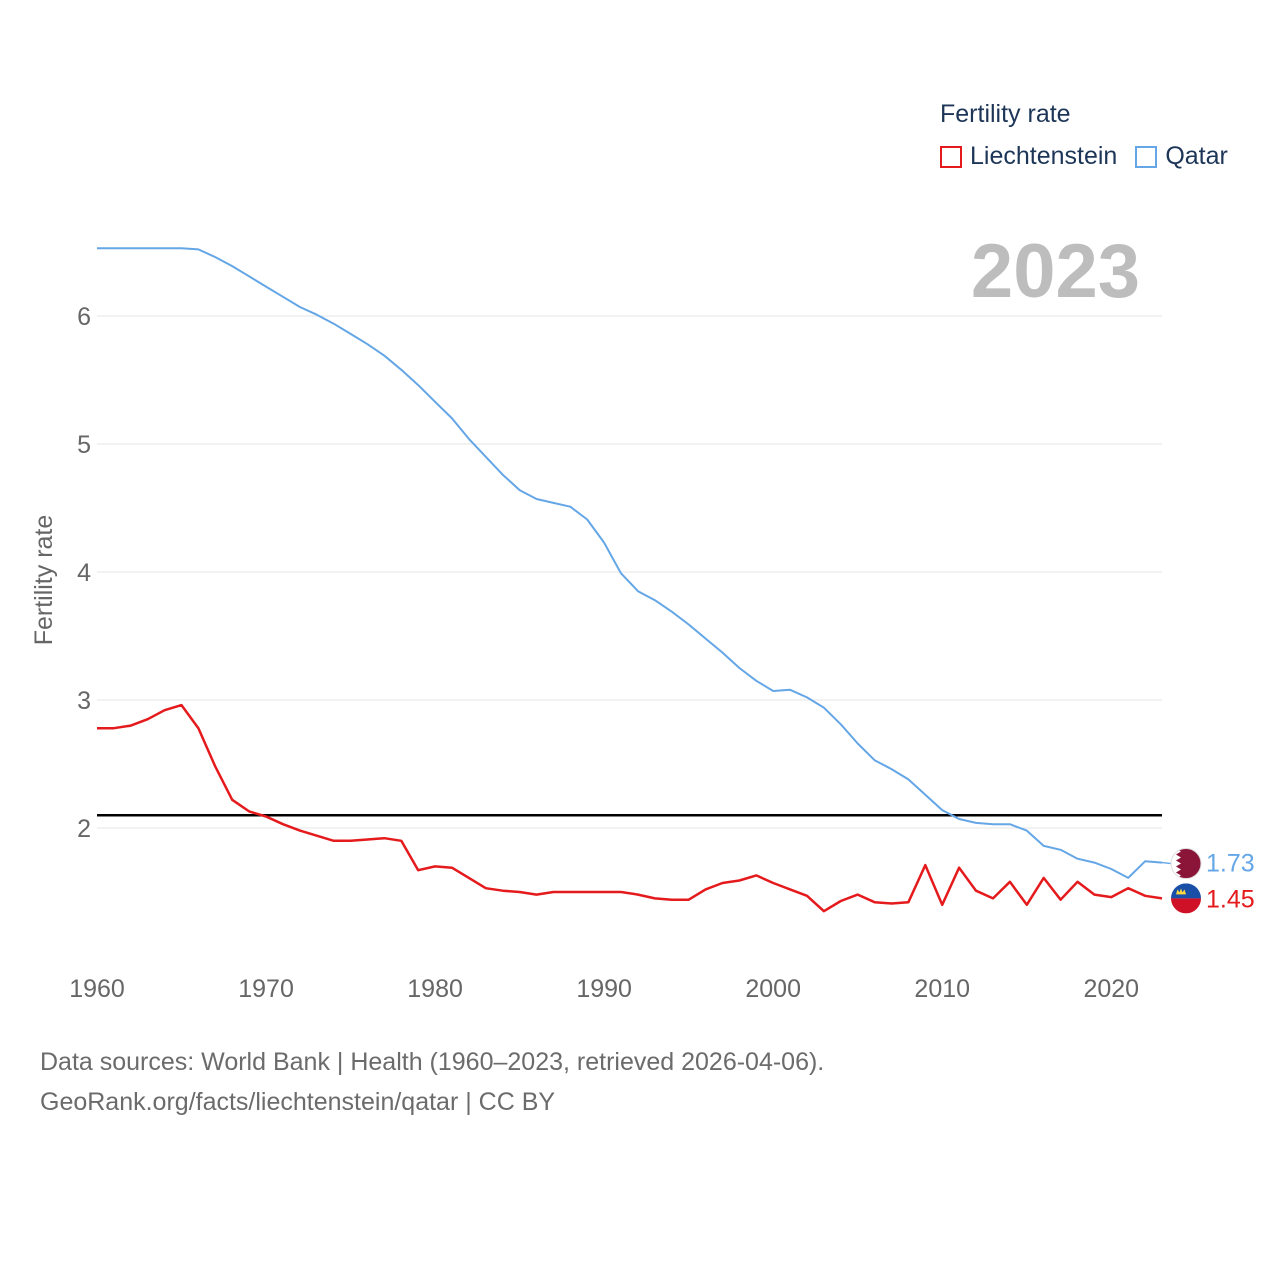 The image size is (1280, 1280). I want to click on legend-swatch-liechtenstein, so click(951, 156).